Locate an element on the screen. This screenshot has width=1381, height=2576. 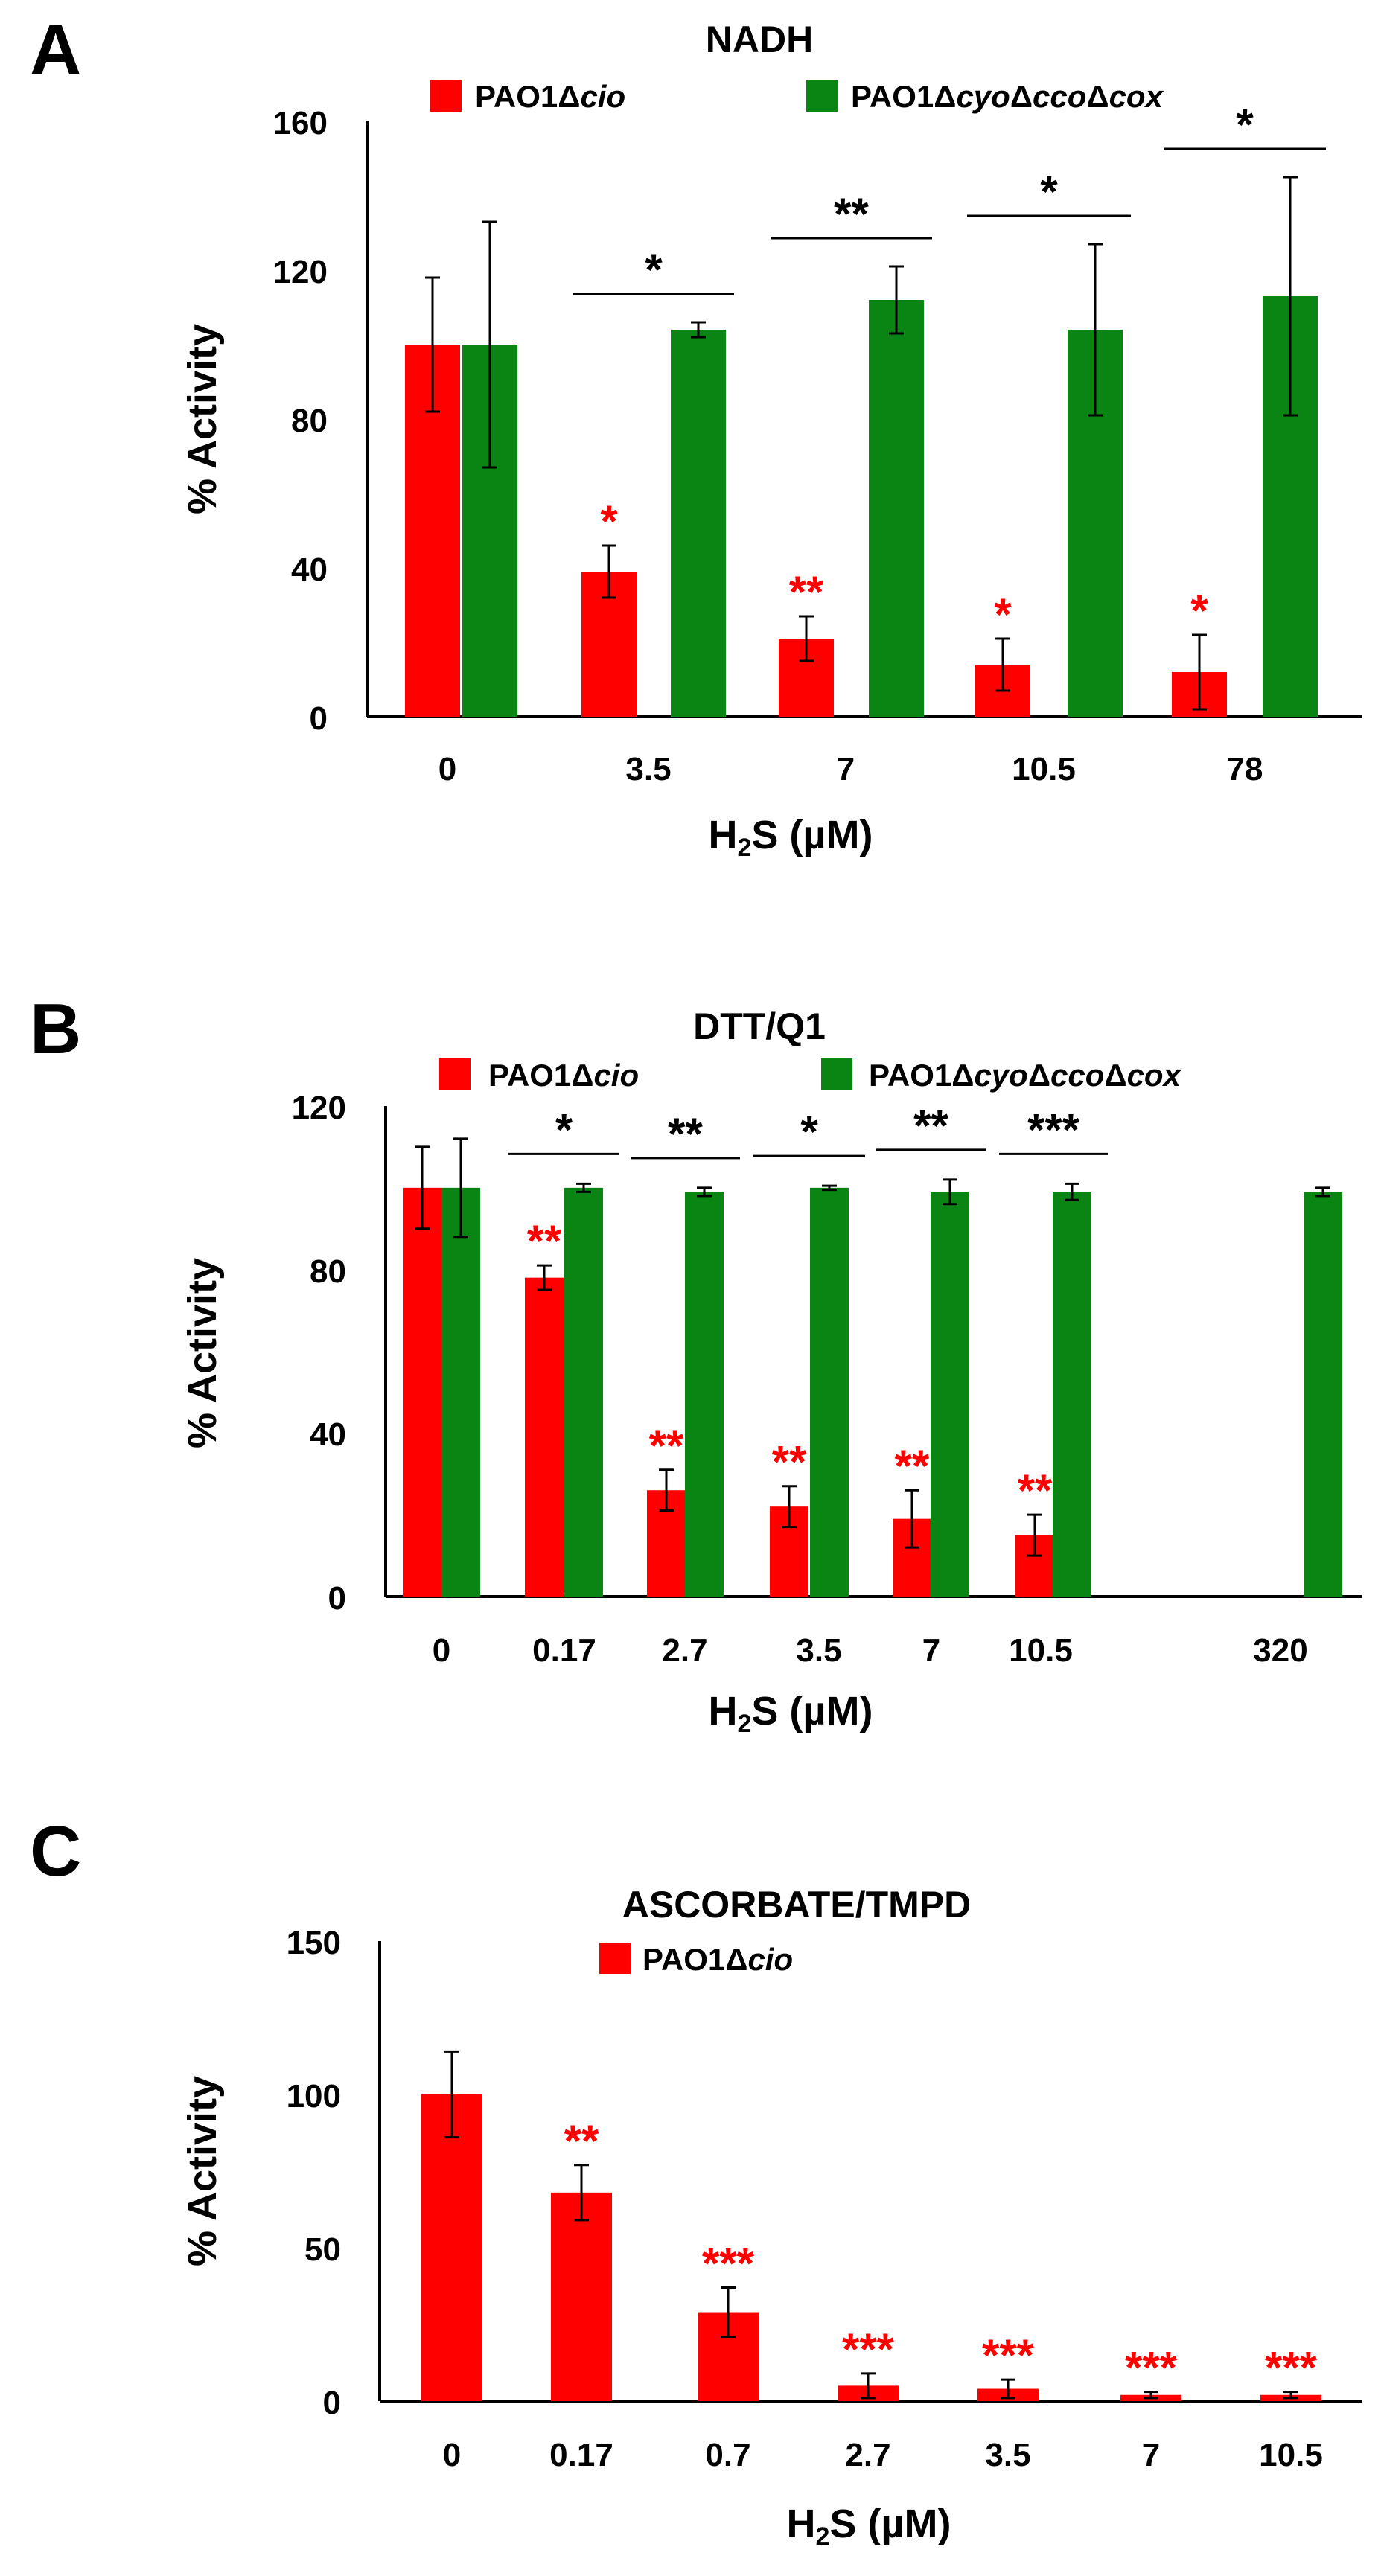
panel-a-xtick: 7 is located at coordinates (846, 769).